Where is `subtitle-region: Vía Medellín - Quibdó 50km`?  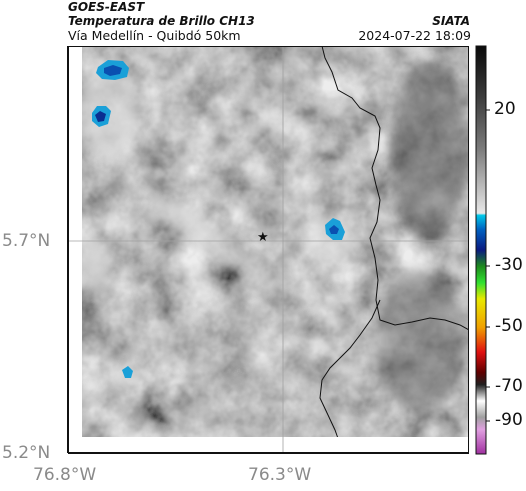
subtitle-region: Vía Medellín - Quibdó 50km is located at coordinates (154, 35).